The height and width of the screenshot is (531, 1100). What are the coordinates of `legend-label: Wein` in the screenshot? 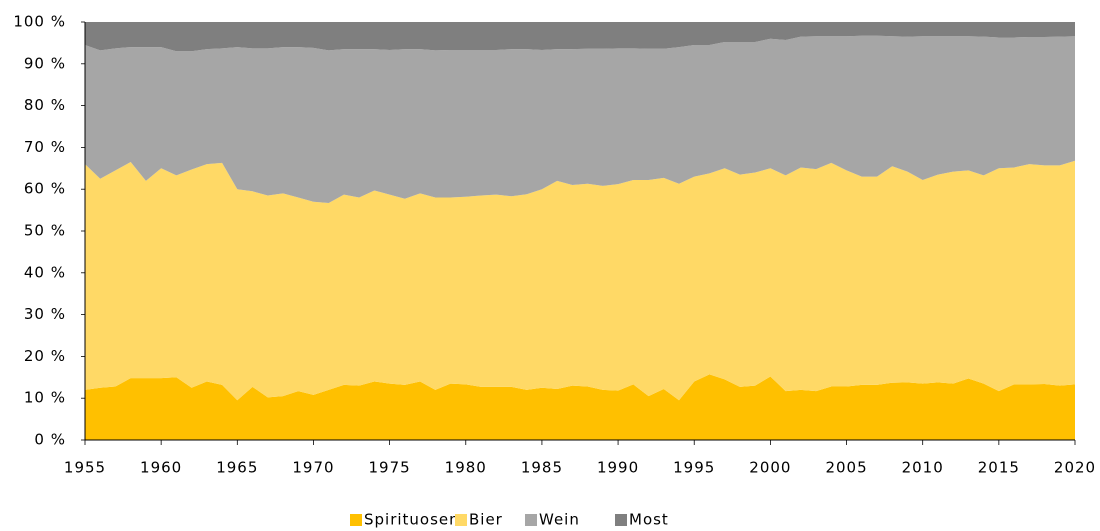 It's located at (559, 520).